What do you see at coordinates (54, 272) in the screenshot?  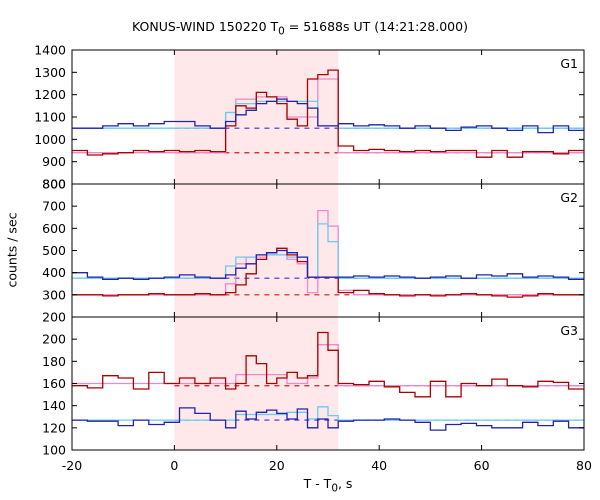 I see `g2-ytick-label: 400` at bounding box center [54, 272].